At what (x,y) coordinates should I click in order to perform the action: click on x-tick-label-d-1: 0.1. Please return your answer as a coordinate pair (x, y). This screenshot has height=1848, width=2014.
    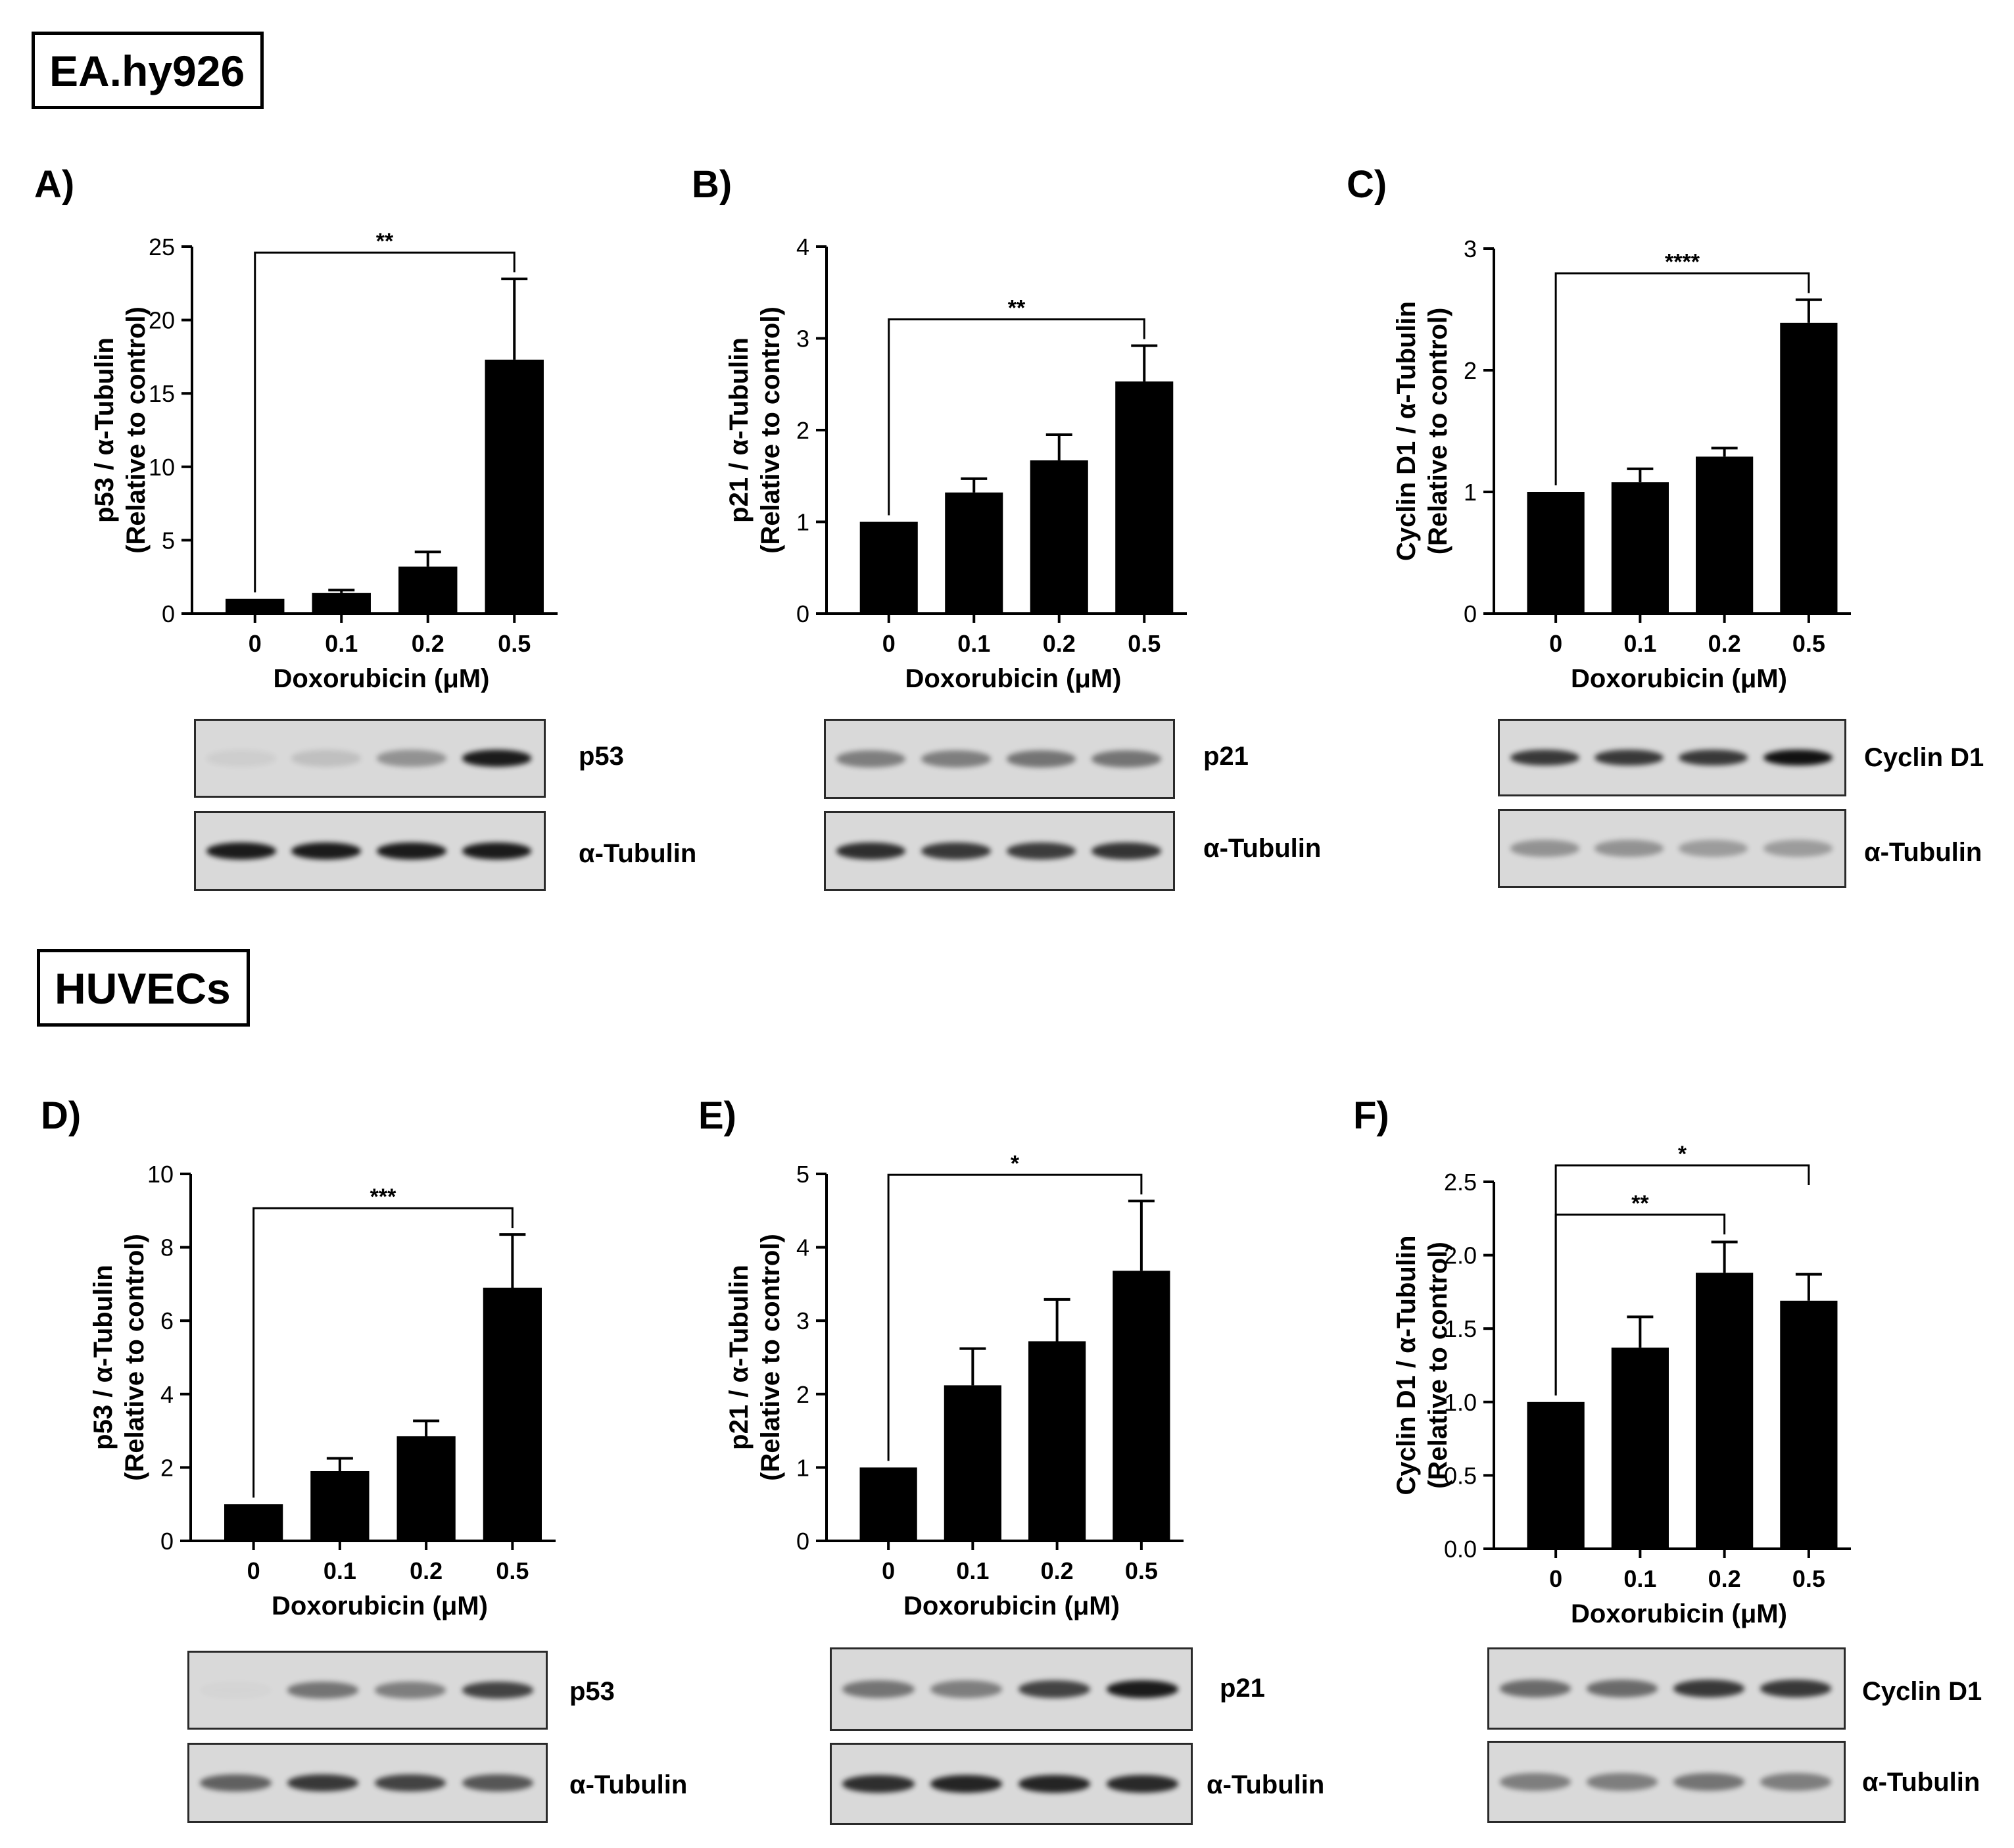
    Looking at the image, I should click on (340, 1570).